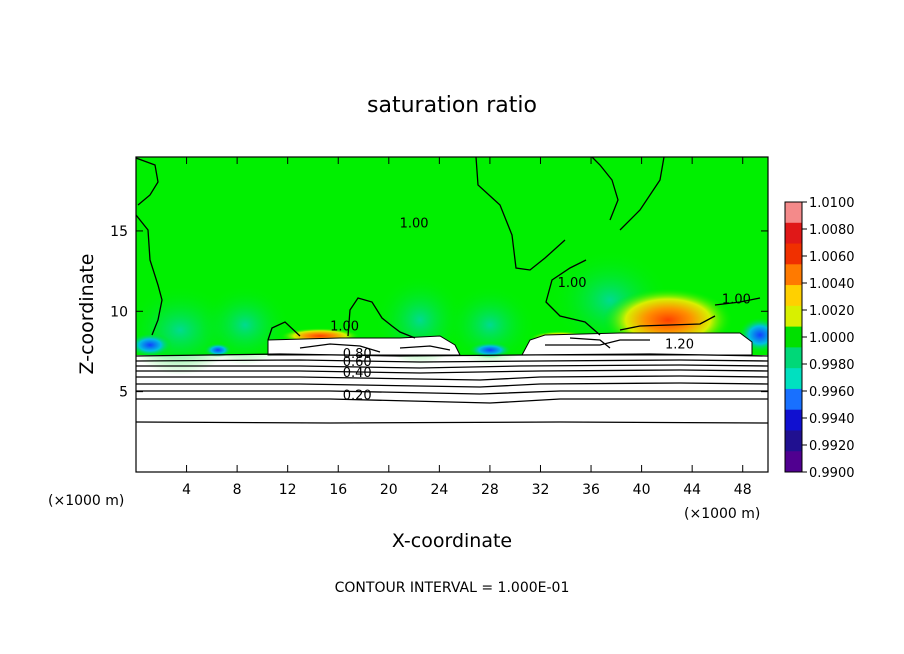 This screenshot has height=654, width=904. Describe the element at coordinates (832, 203) in the screenshot. I see `colorbar-label: 1.0100` at that location.